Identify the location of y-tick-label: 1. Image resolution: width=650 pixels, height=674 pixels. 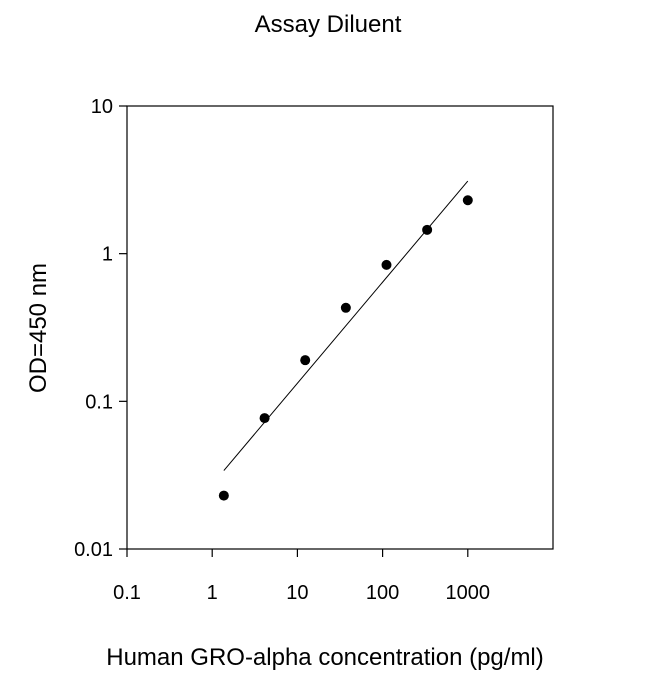
(107, 255).